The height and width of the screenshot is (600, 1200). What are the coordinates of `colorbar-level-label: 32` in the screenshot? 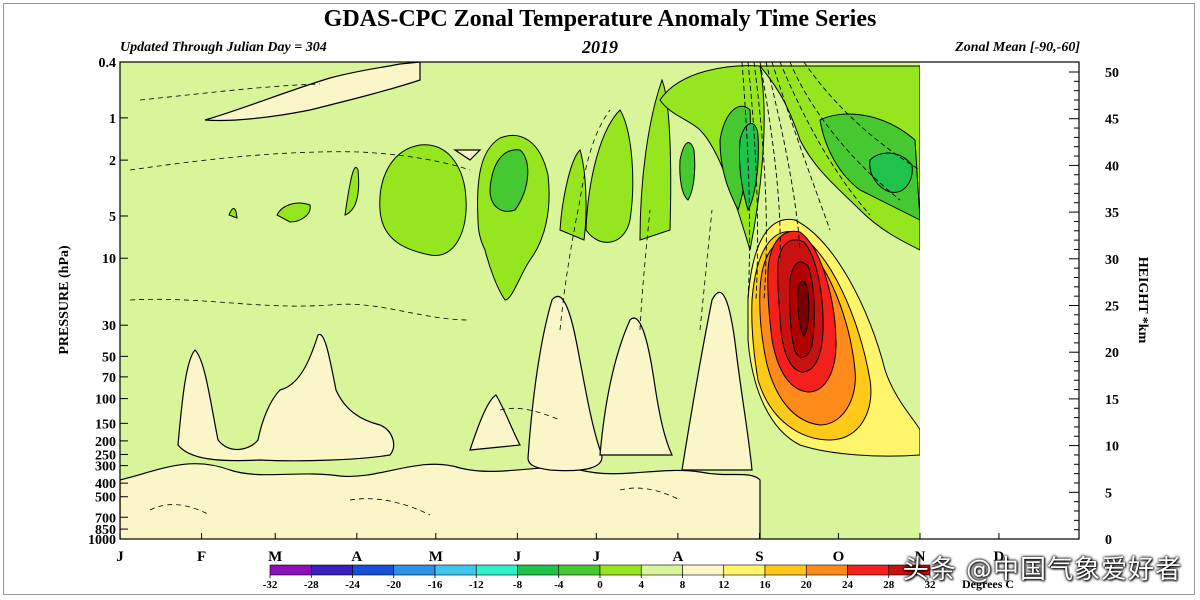 It's located at (931, 585).